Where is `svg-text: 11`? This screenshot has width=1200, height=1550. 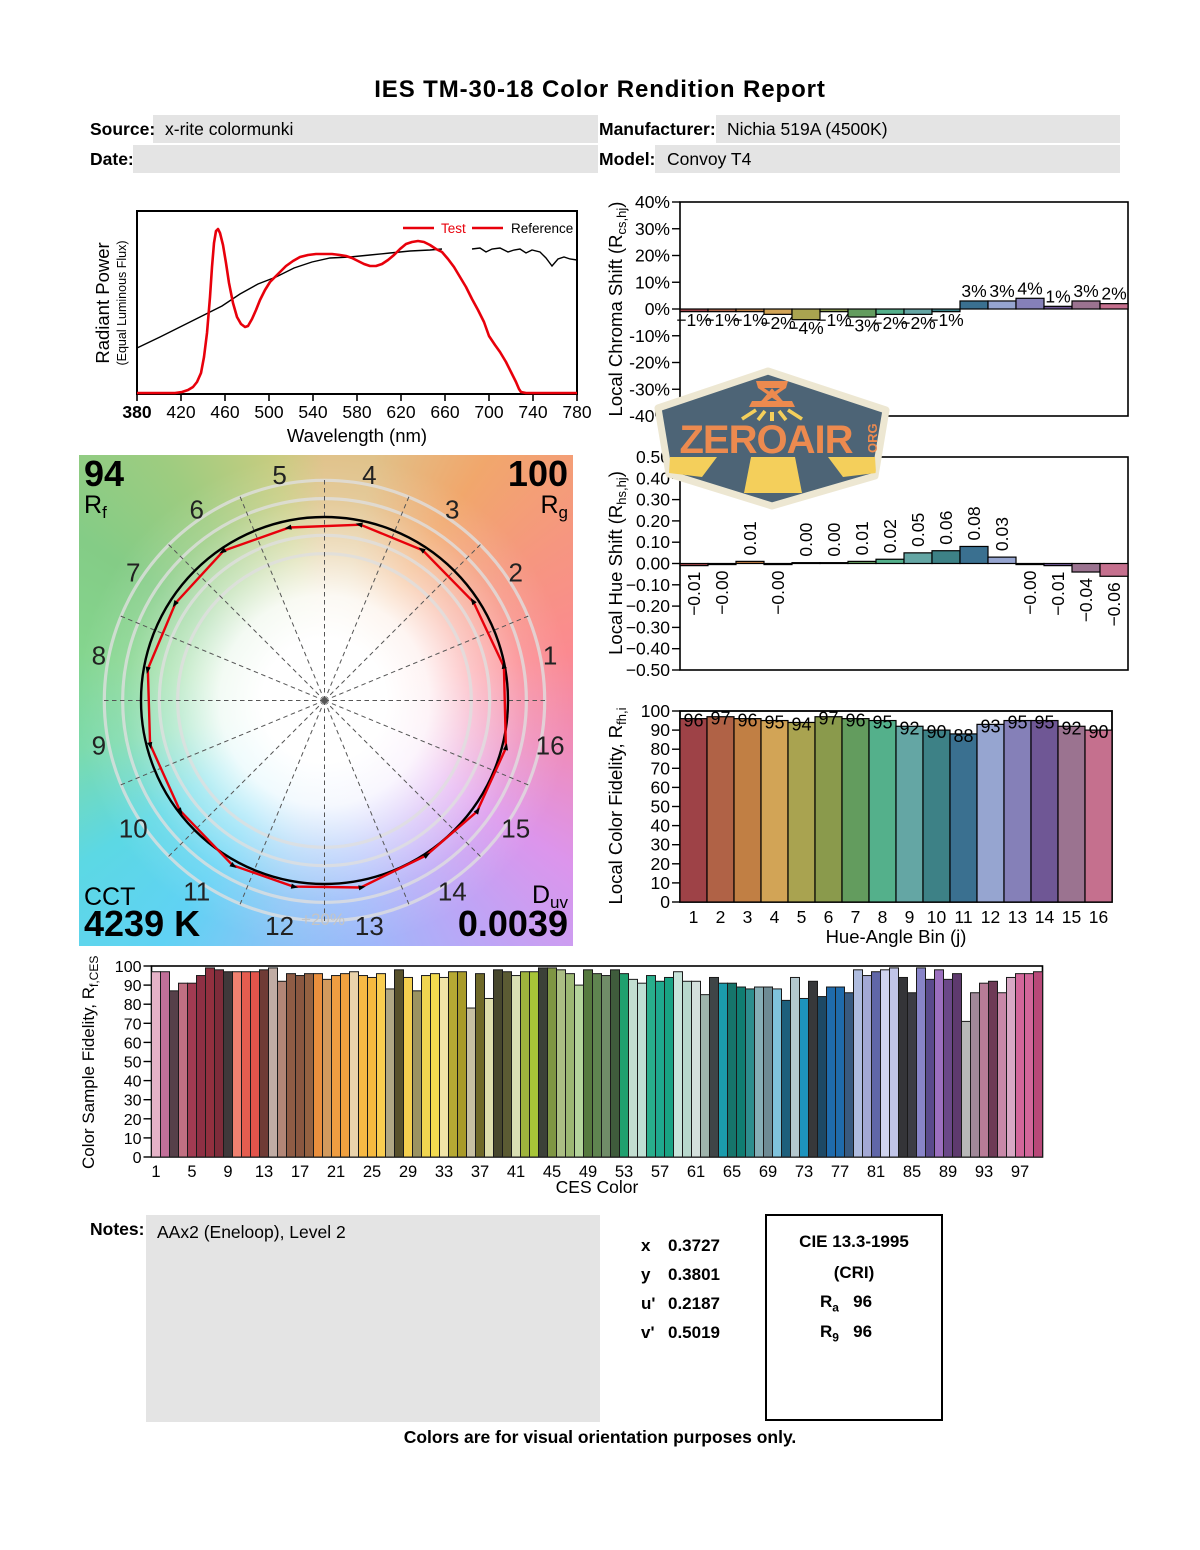 svg-text: 11 is located at coordinates (963, 917).